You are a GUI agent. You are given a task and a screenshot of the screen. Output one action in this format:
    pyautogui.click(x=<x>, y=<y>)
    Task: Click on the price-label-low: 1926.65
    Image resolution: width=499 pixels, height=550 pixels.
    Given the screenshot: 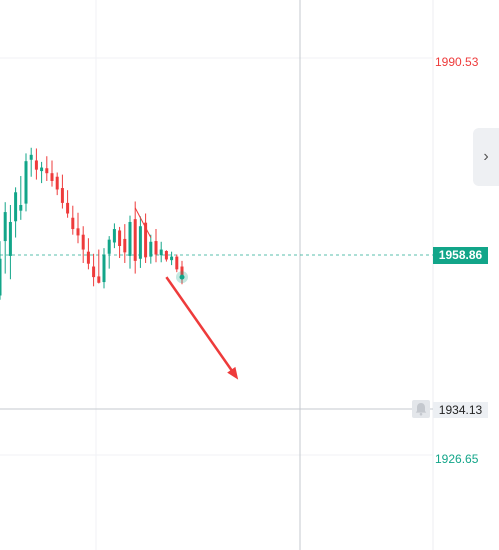 What is the action you would take?
    pyautogui.click(x=457, y=459)
    